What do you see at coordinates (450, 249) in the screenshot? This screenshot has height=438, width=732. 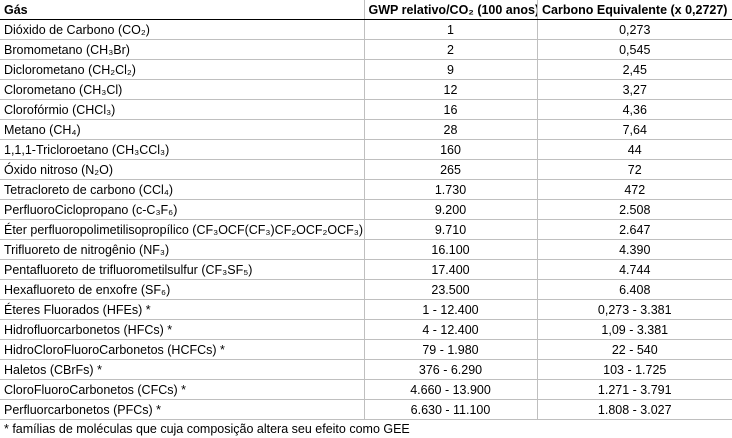 I see `table-cell: 16.100` at bounding box center [450, 249].